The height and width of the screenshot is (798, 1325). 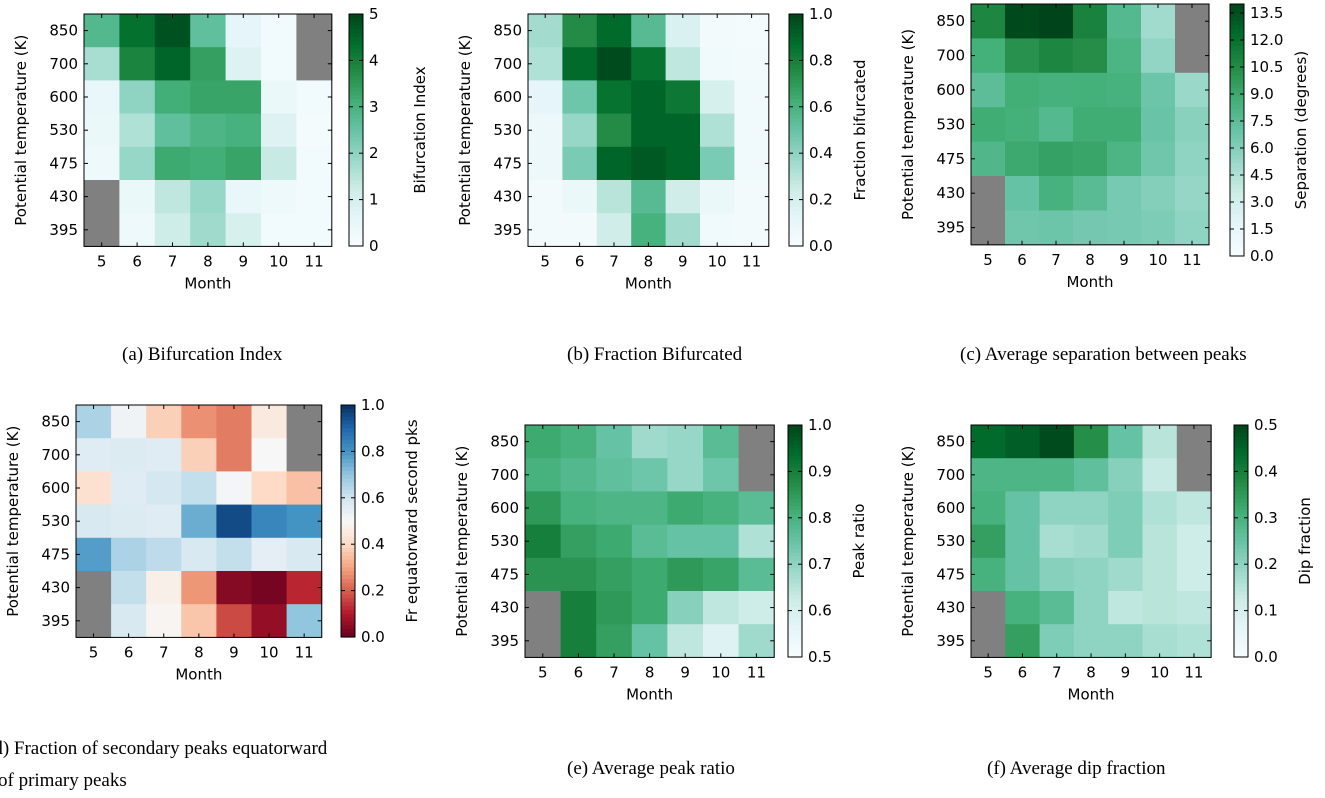 What do you see at coordinates (1089, 282) in the screenshot?
I see `x-axis-label: Month` at bounding box center [1089, 282].